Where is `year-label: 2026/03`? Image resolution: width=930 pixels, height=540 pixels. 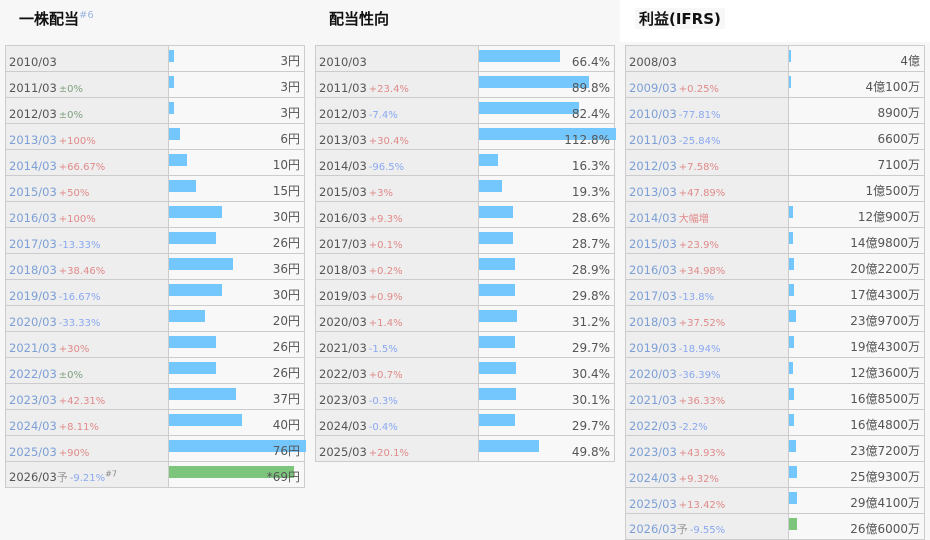
year-label: 2026/03 is located at coordinates (653, 529).